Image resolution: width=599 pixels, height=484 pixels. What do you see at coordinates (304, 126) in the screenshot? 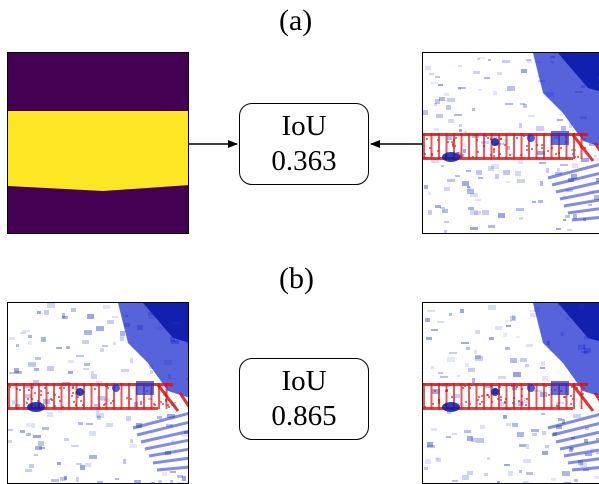
I see `iou-title-a: IoU` at bounding box center [304, 126].